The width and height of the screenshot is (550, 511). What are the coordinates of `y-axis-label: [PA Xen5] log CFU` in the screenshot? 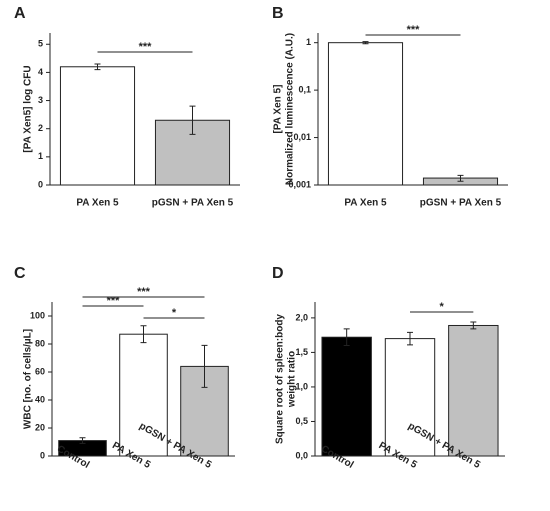 It's located at (28, 108).